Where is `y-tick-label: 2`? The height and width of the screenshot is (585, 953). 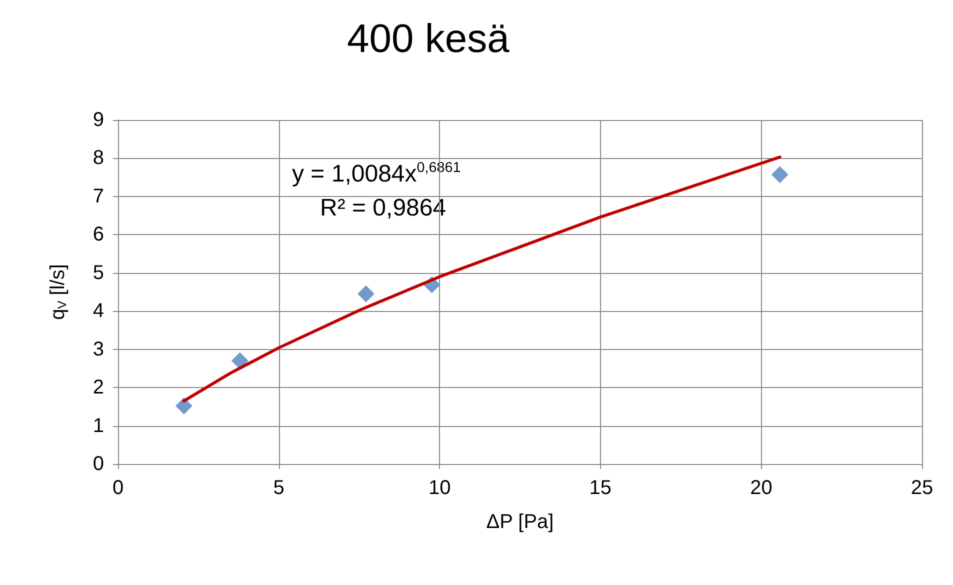 y-tick-label: 2 is located at coordinates (98, 387).